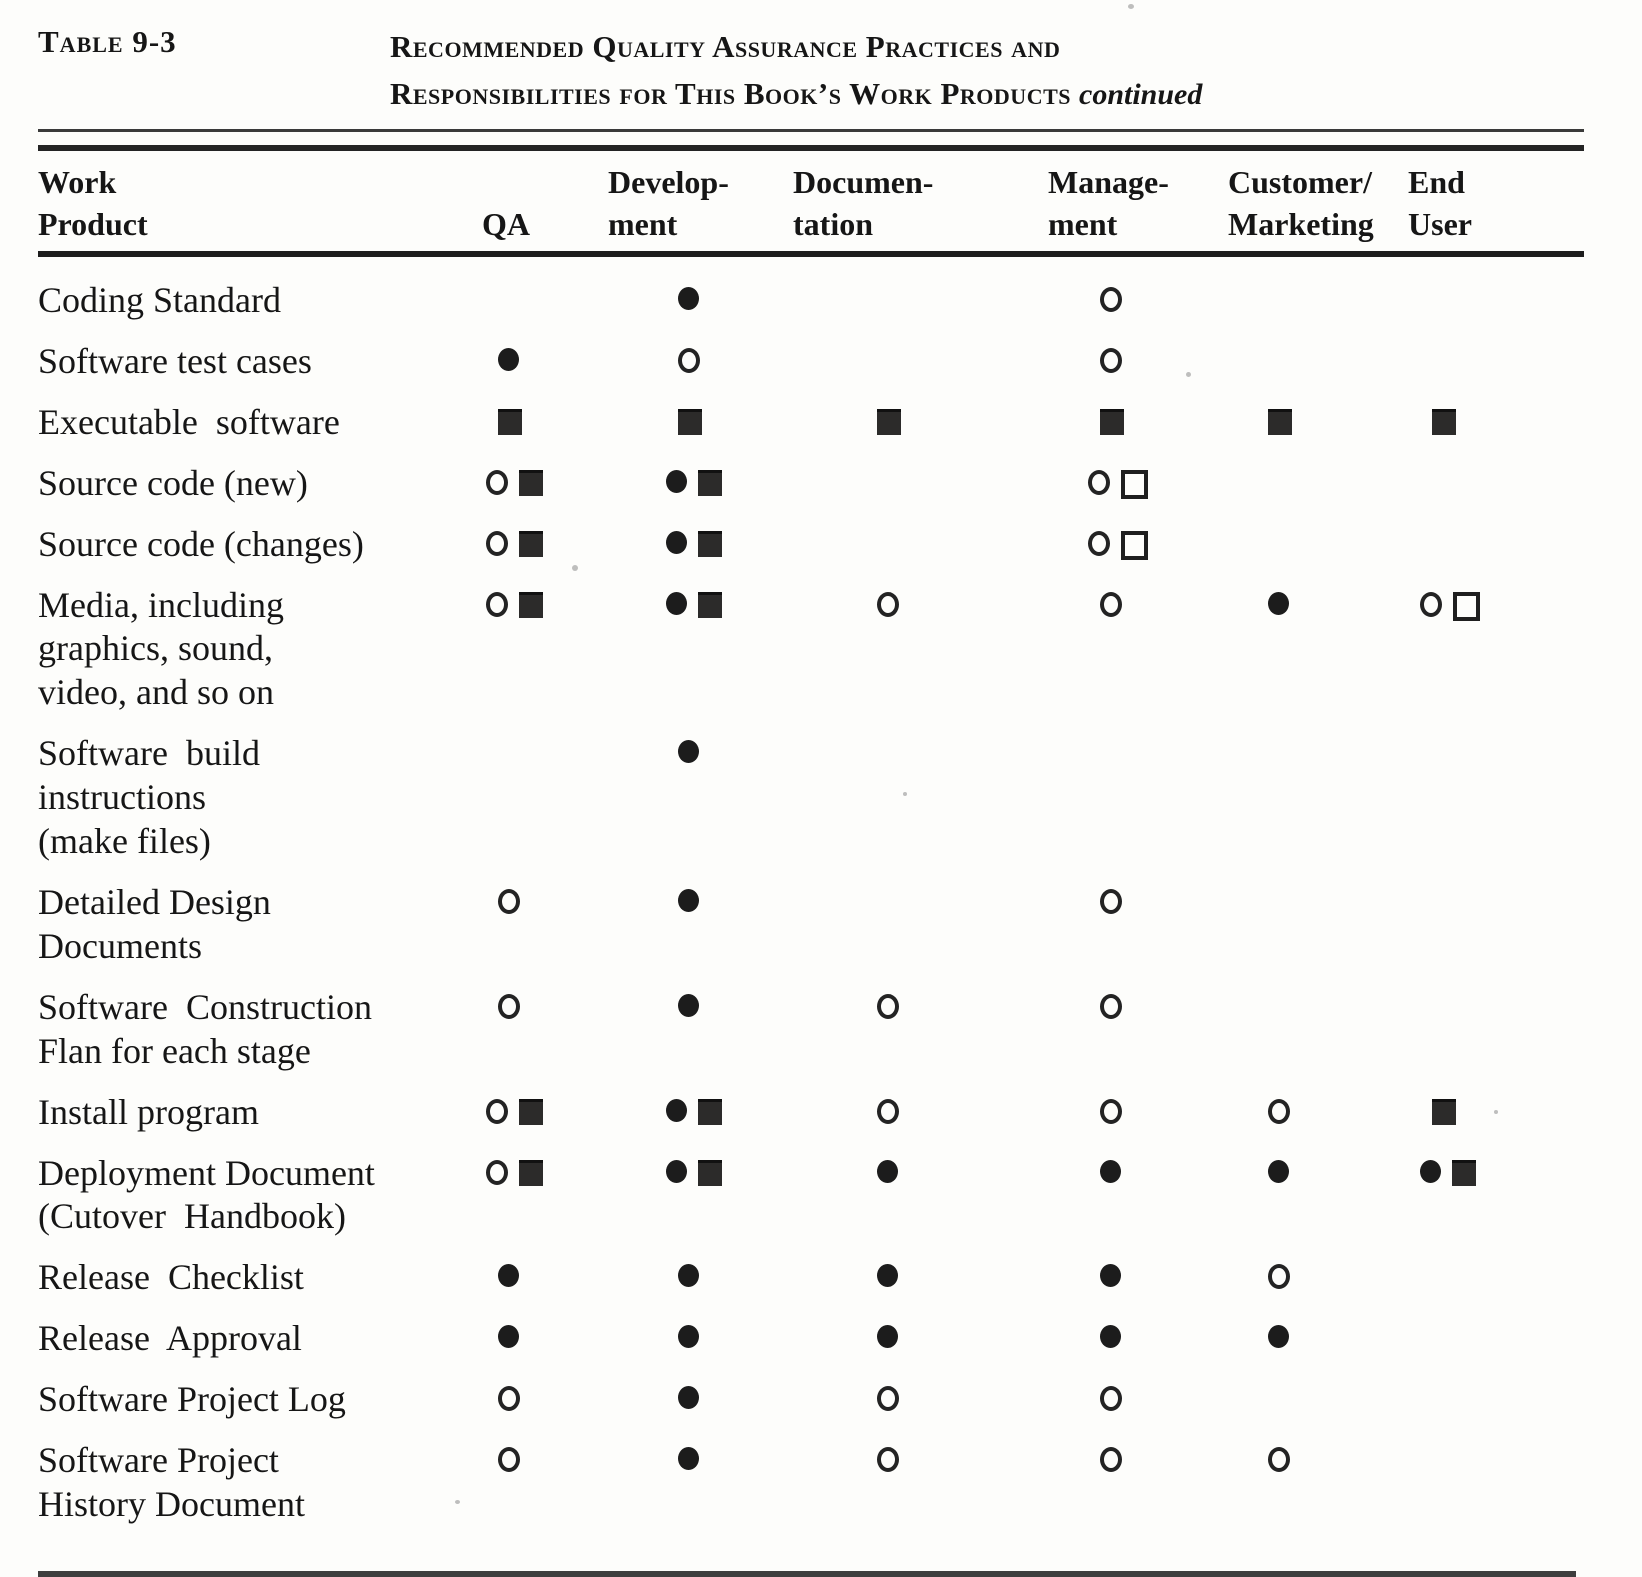 The width and height of the screenshot is (1642, 1577). What do you see at coordinates (93, 203) in the screenshot?
I see `column-header-work-product: Work Product` at bounding box center [93, 203].